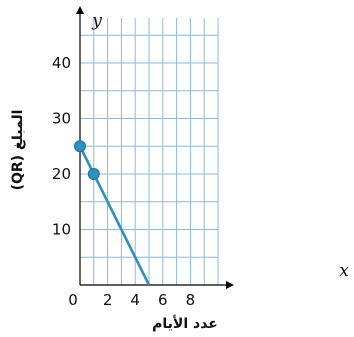 This screenshot has width=354, height=337. What do you see at coordinates (61, 230) in the screenshot?
I see `y-tick-label: 10` at bounding box center [61, 230].